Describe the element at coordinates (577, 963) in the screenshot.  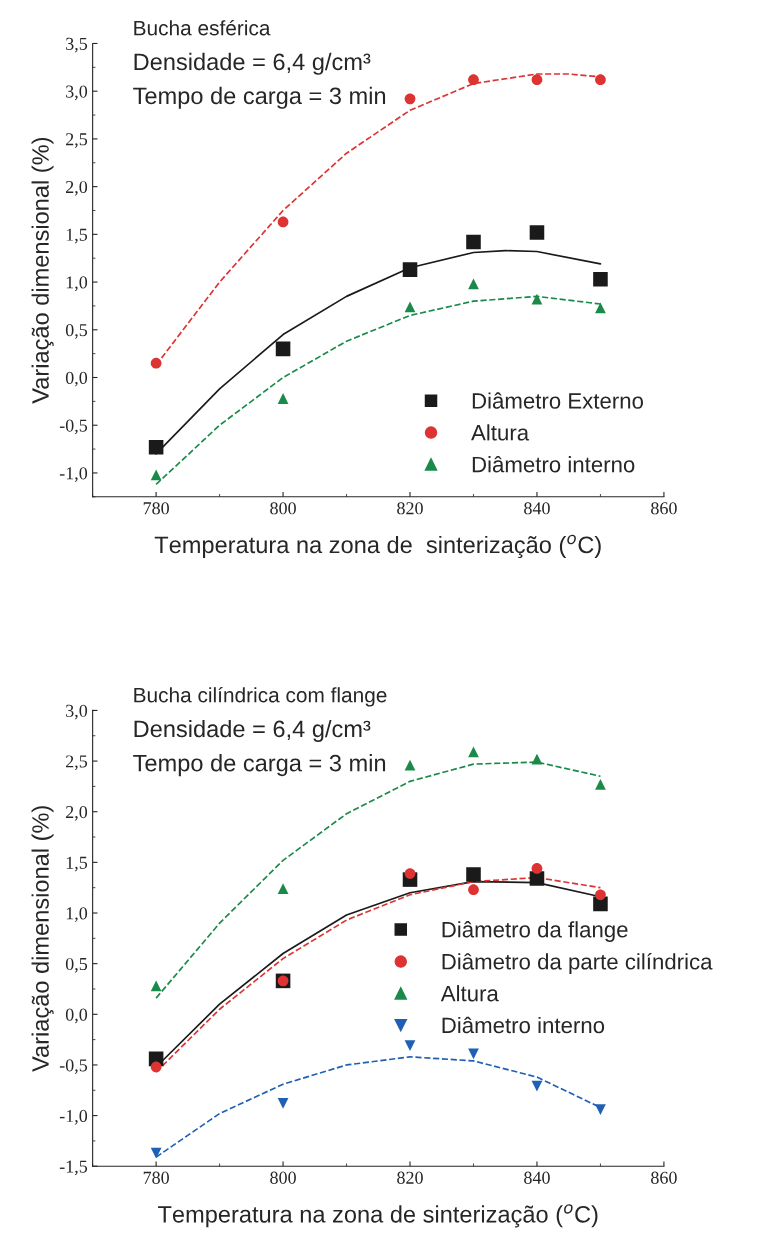
I see `legend-label: Diâmetro da parte cilíndrica` at that location.